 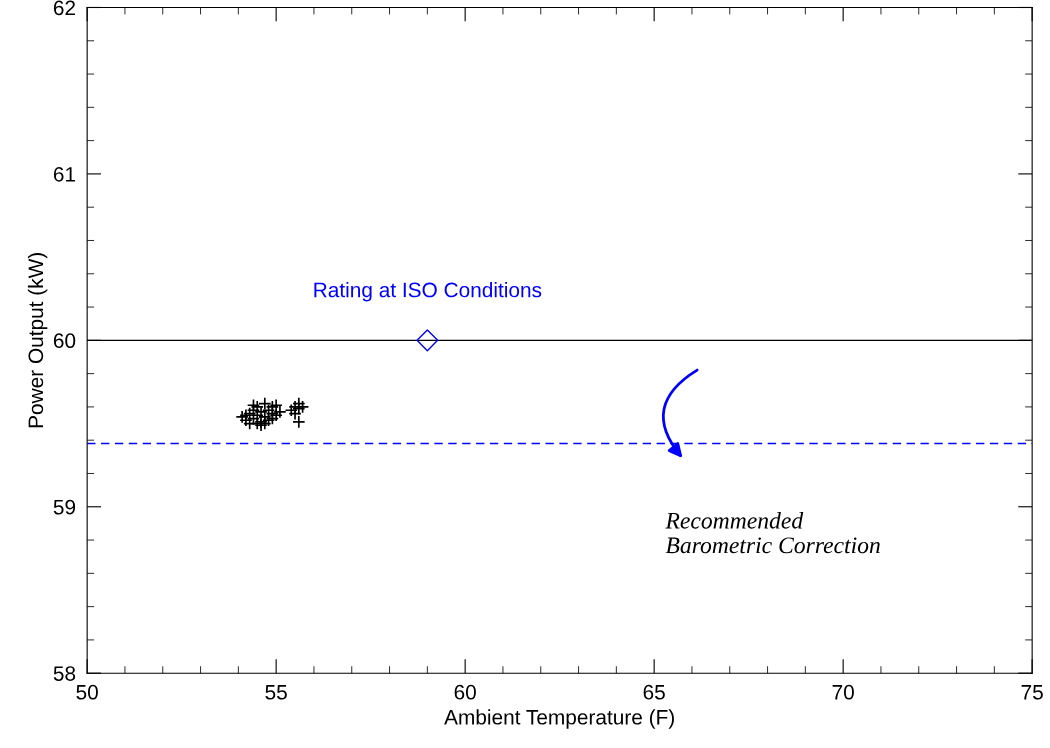 I want to click on y-axis-title: Power Output (kW), so click(x=37, y=340).